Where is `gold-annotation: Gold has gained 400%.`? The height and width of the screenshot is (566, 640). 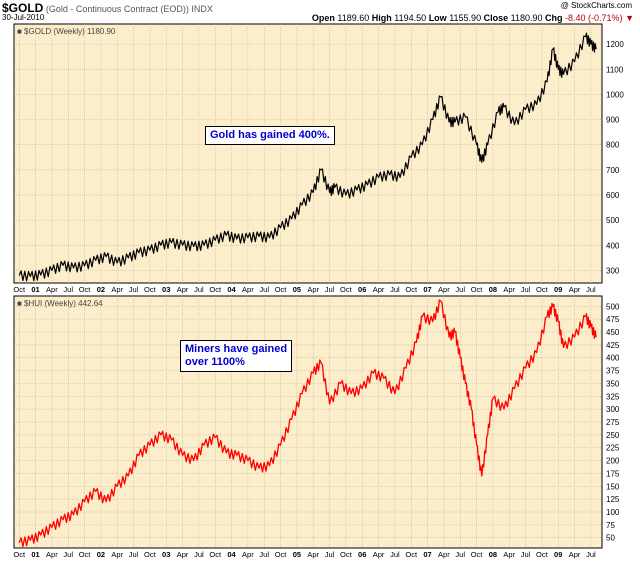 gold-annotation: Gold has gained 400%. is located at coordinates (270, 135).